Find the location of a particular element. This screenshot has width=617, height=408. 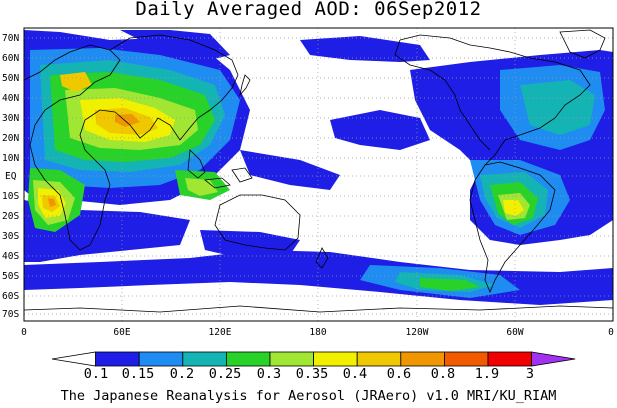

lat-label: 20N is located at coordinates (10, 138).